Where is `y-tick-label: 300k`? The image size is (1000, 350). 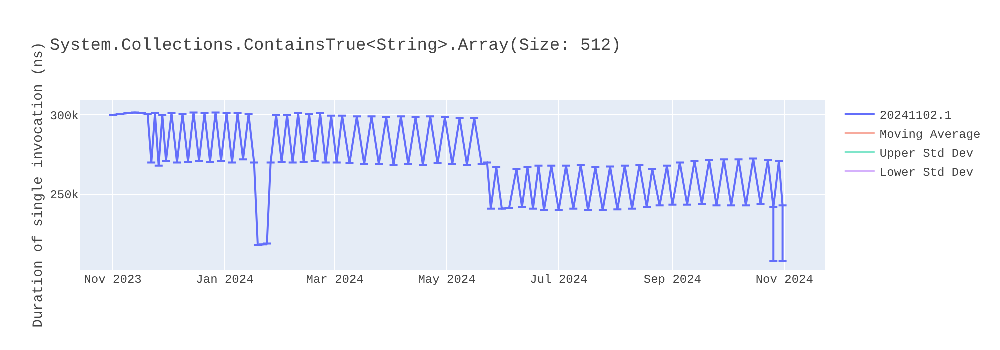
y-tick-label: 300k is located at coordinates (64, 116).